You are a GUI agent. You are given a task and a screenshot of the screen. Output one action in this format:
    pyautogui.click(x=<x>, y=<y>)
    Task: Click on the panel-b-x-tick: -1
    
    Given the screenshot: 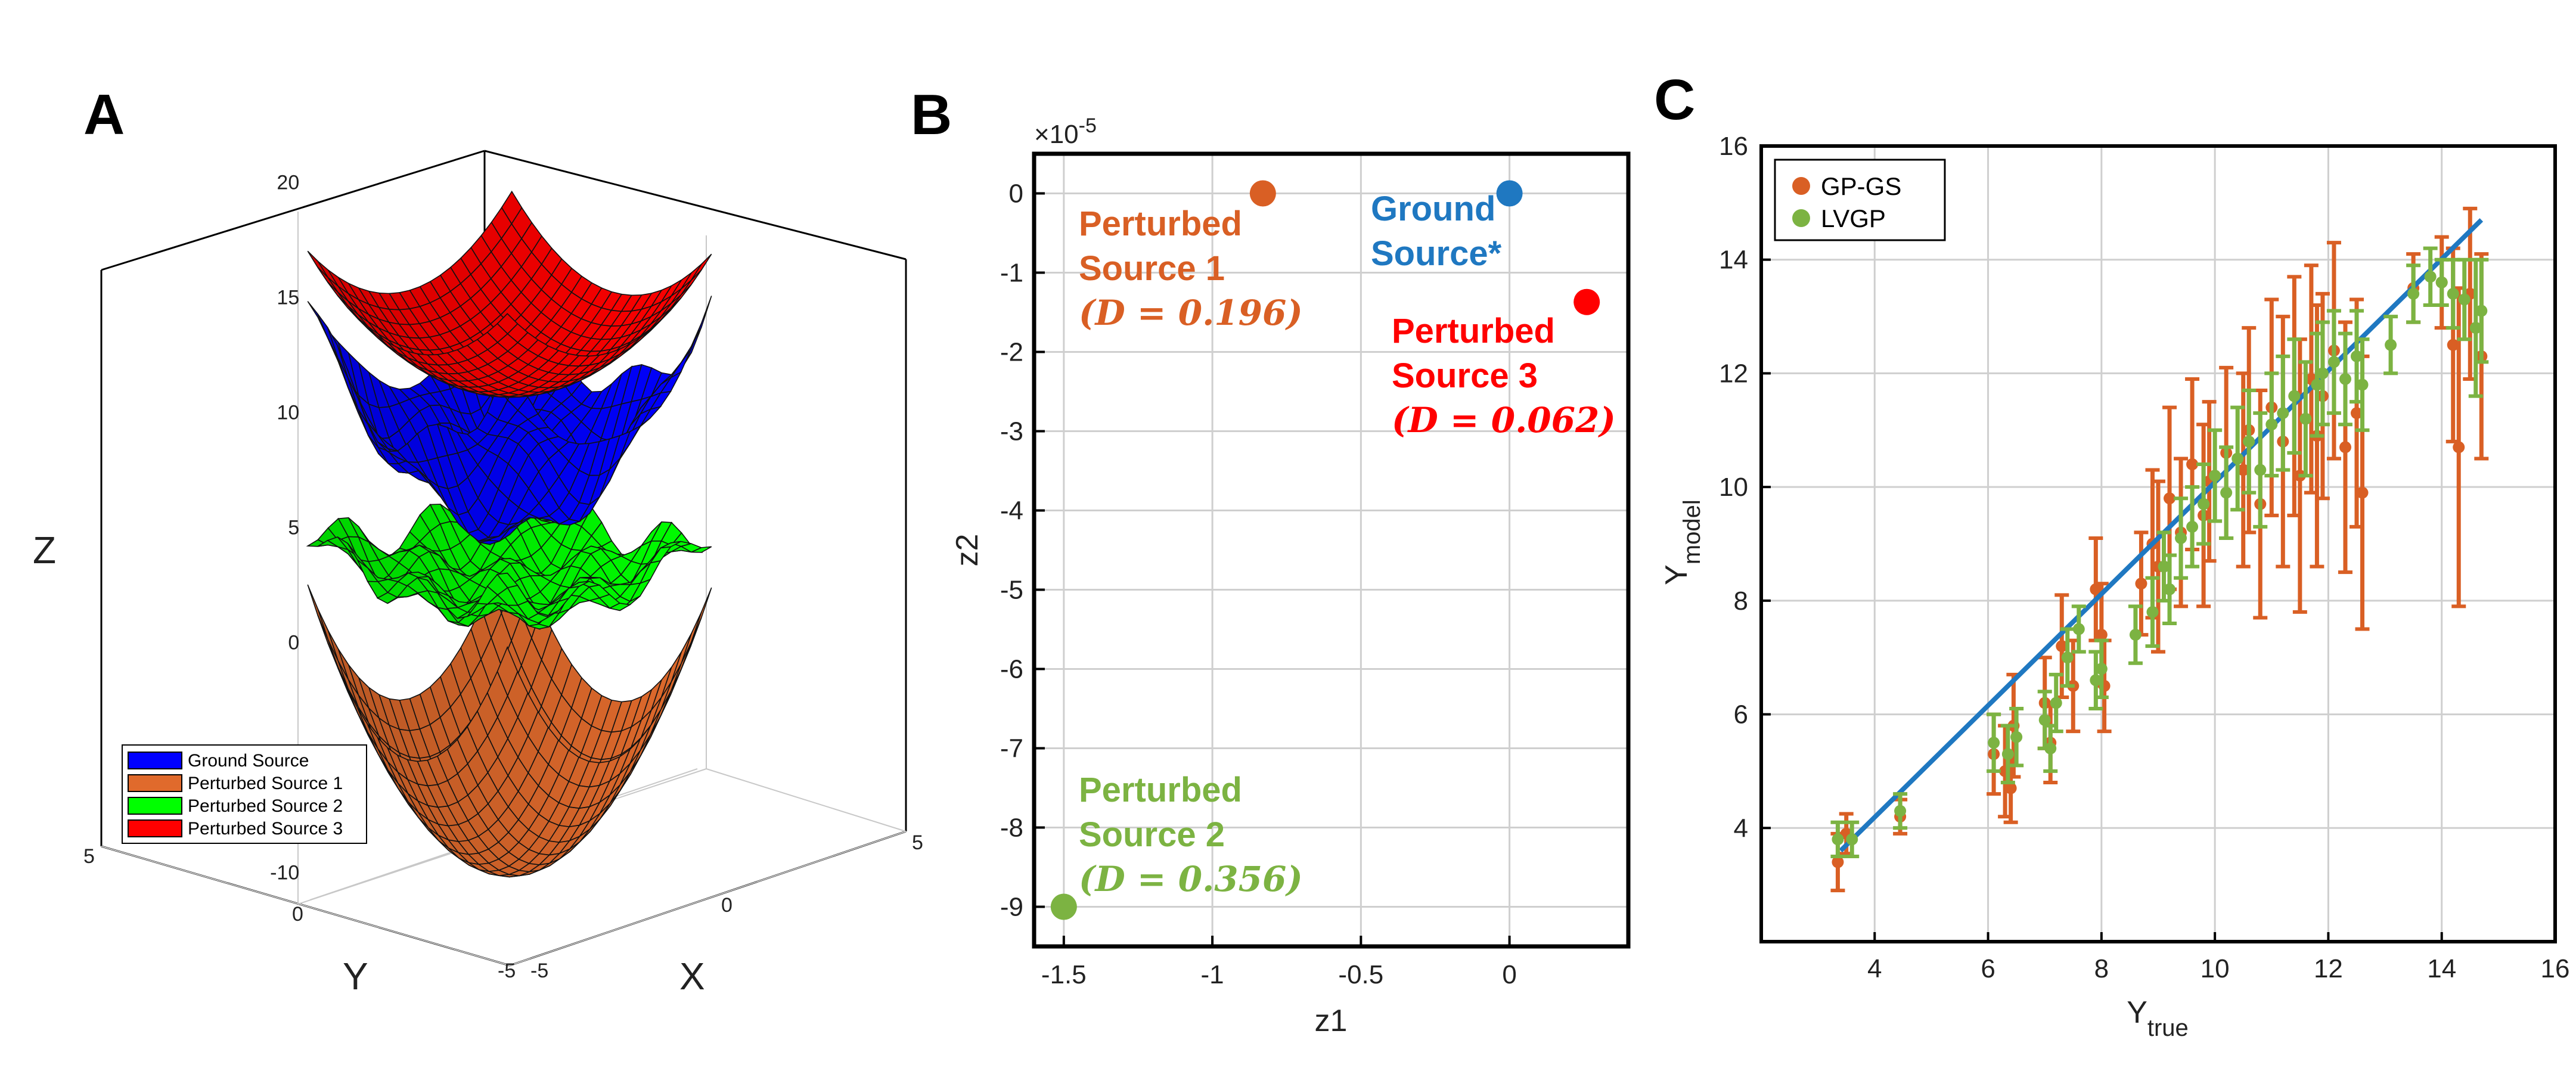 What is the action you would take?
    pyautogui.click(x=1212, y=975)
    